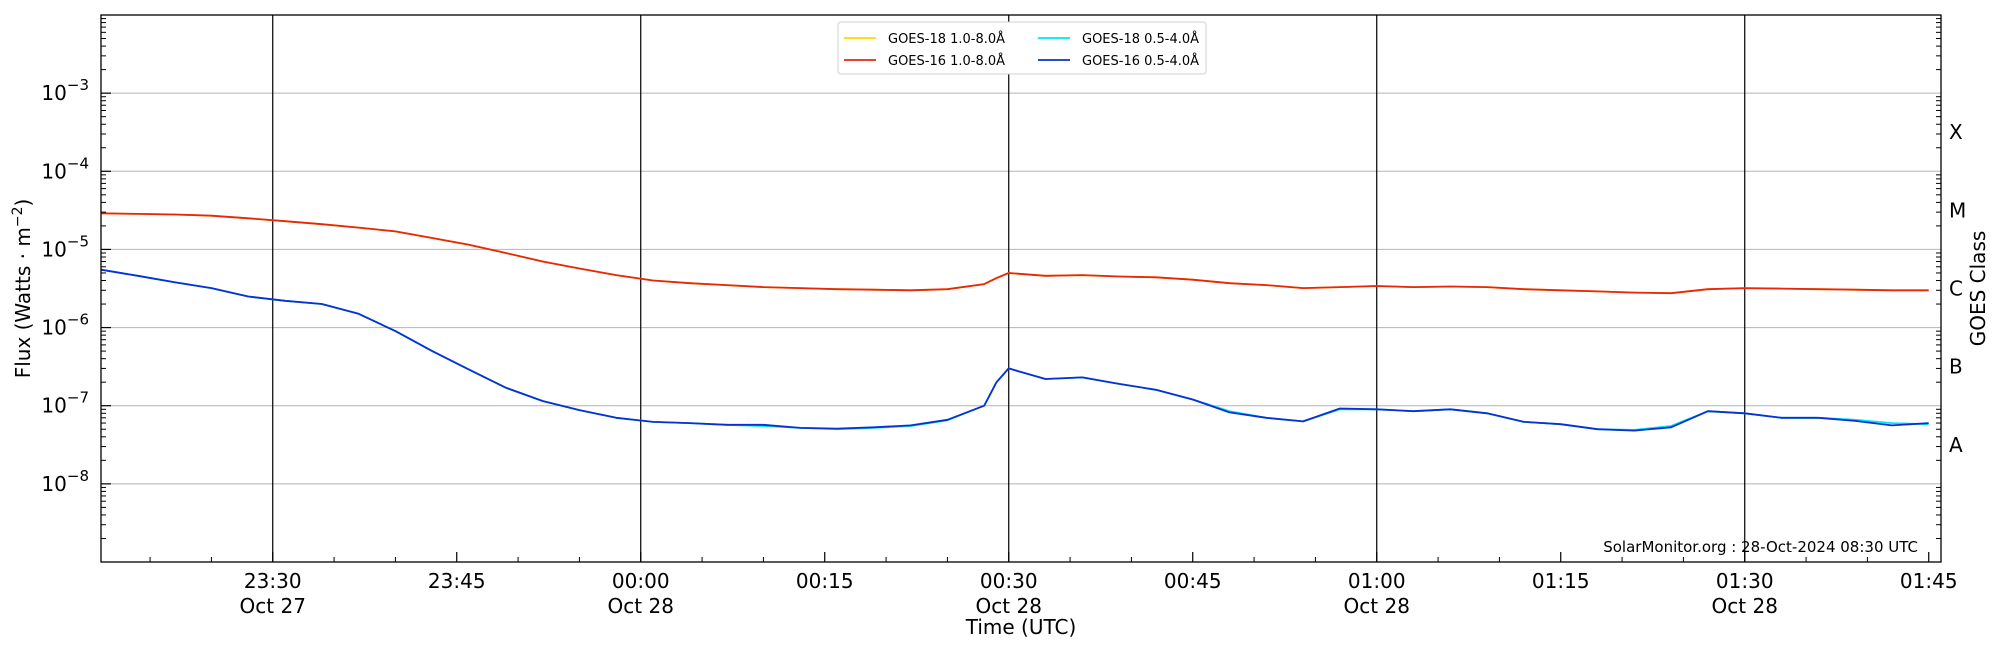 This screenshot has height=650, width=2000. I want to click on goes-class-label: M, so click(1957, 210).